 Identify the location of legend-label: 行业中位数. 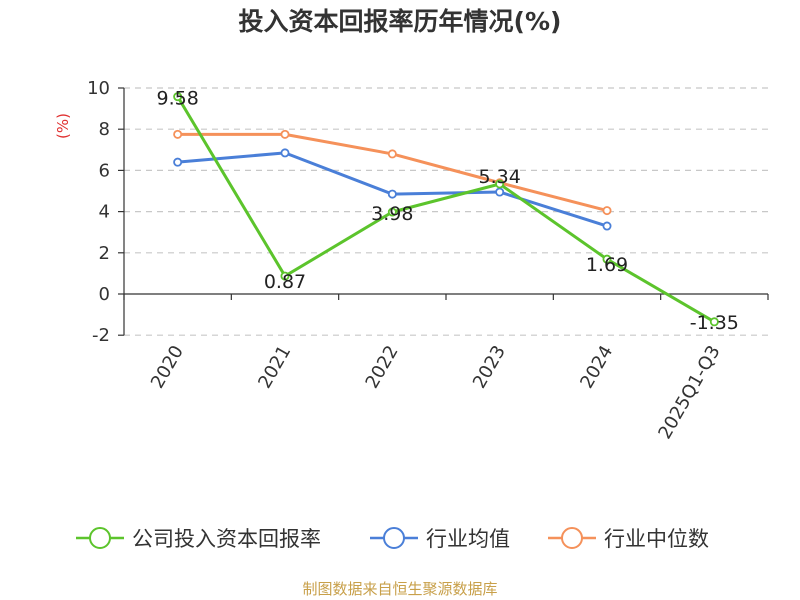
(656, 539).